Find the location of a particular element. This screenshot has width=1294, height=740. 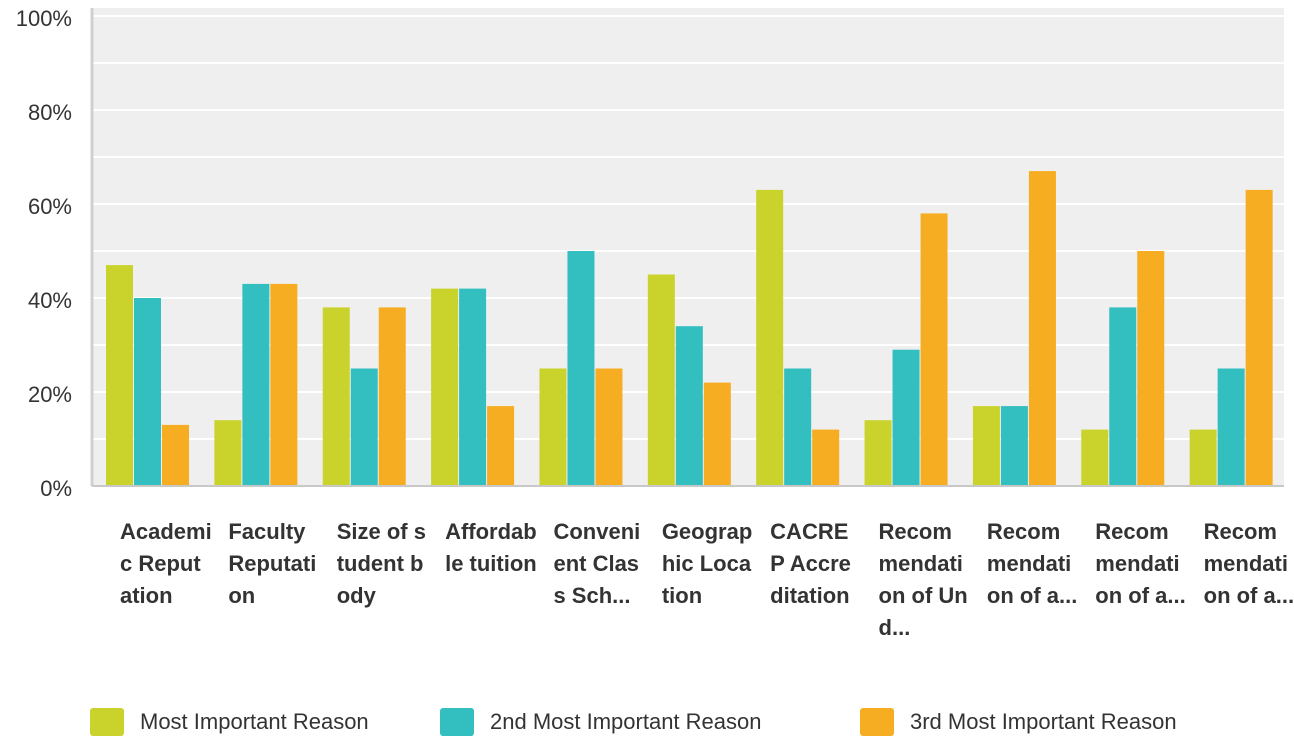

legend-label: 2nd Most Important Reason is located at coordinates (625, 721).